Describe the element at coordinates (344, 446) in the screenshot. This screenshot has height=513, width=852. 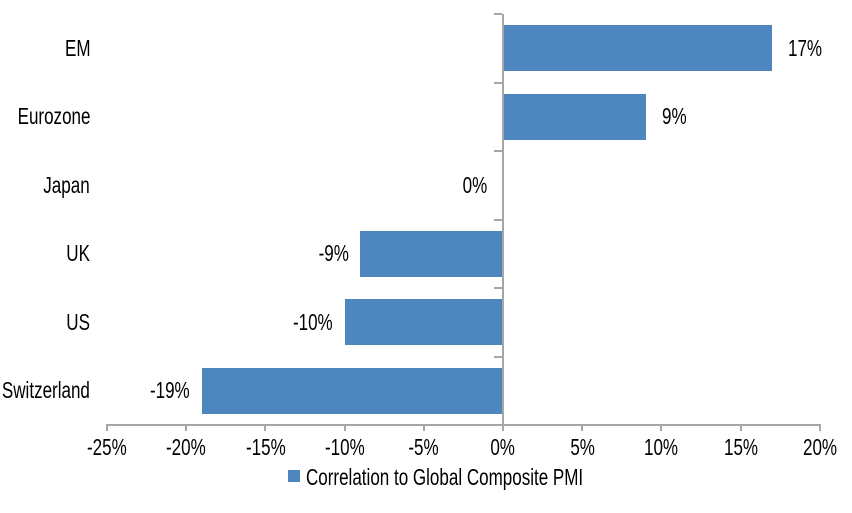
I see `x-tick-label: -10%` at that location.